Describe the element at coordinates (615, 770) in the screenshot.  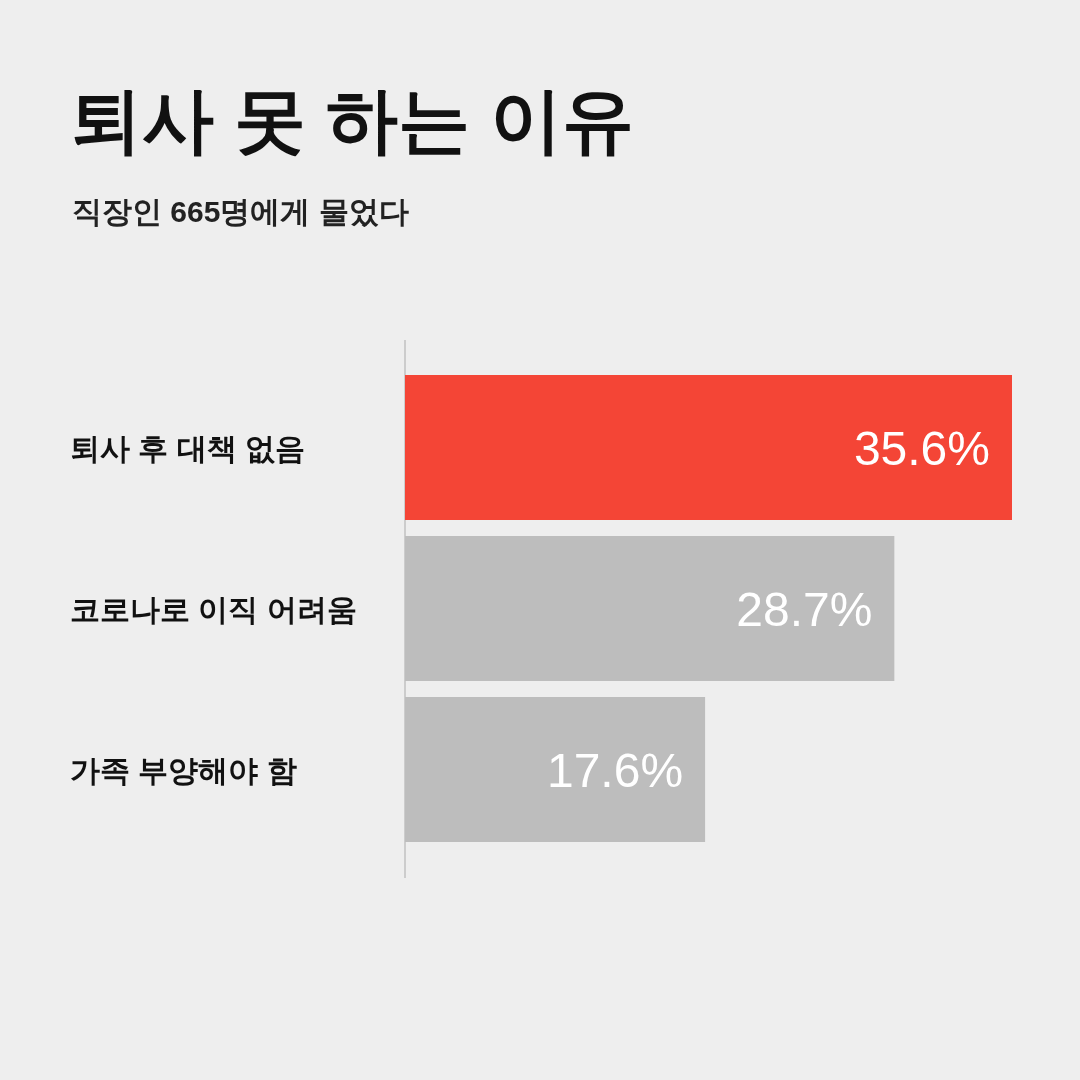
I see `data-label: 17.6%` at that location.